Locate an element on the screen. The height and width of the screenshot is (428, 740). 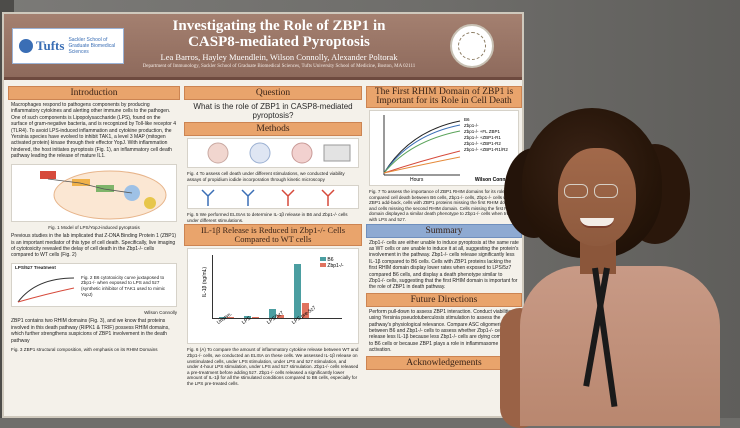
figure-2-title: LPS/5z7 Treatment is located at coordinates (35, 267).